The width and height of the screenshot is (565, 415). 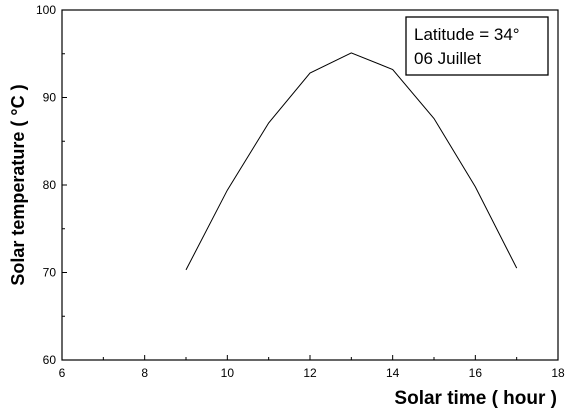 I want to click on x-tick-label: 6, so click(x=62, y=373).